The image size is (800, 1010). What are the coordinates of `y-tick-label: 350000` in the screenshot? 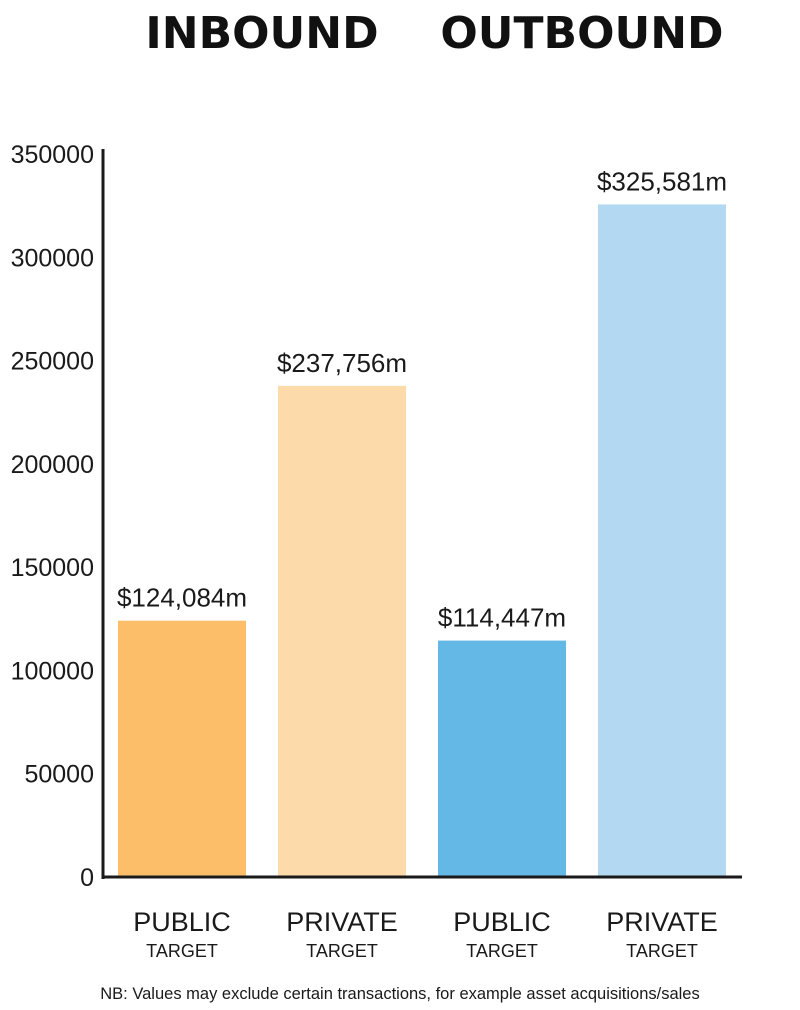 It's located at (52, 155).